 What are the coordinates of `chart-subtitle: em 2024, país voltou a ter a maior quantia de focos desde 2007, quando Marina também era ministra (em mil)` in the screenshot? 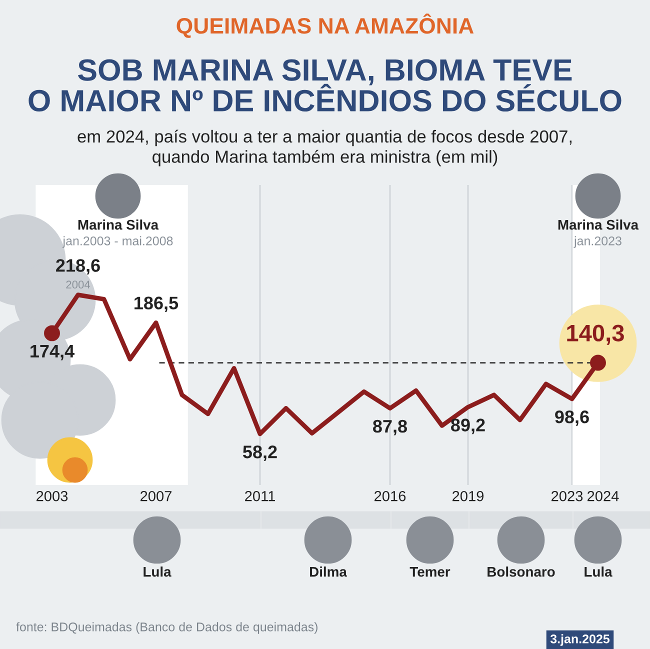 It's located at (325, 148).